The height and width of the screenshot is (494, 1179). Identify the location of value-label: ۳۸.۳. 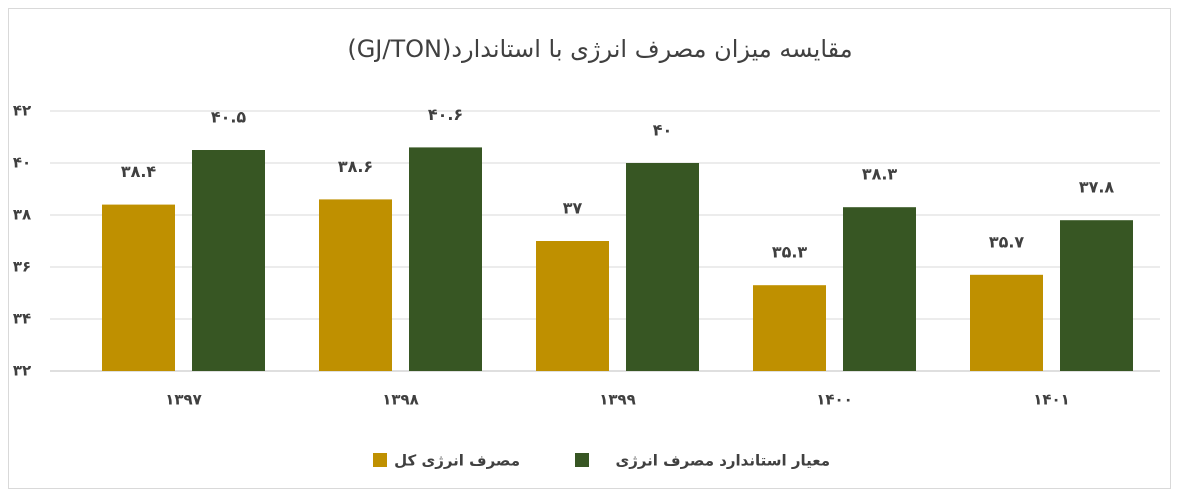
(880, 174).